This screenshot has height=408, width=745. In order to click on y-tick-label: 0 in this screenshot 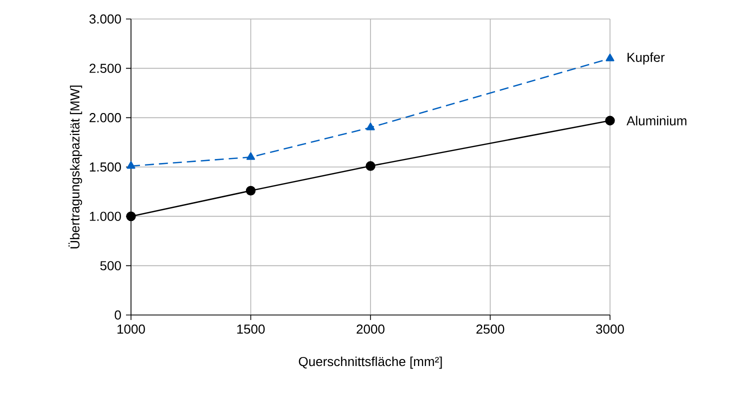, I will do `click(117, 315)`.